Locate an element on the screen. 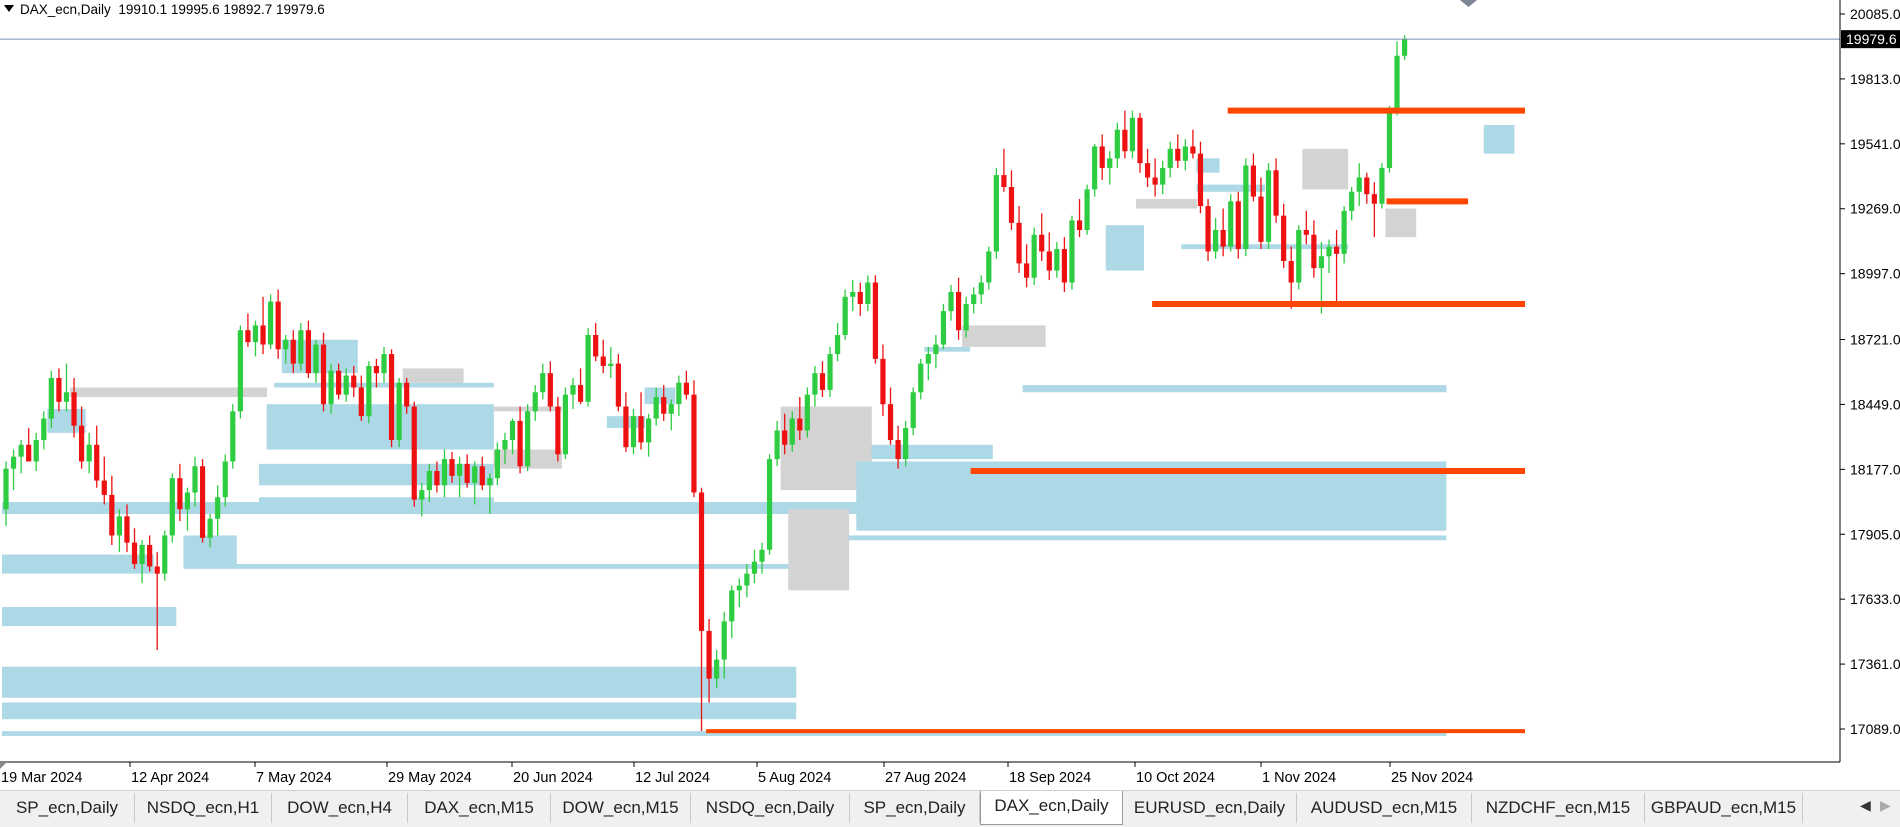  tab-eurusd-ecn-daily: EURUSD_ecn,Daily is located at coordinates (1210, 808).